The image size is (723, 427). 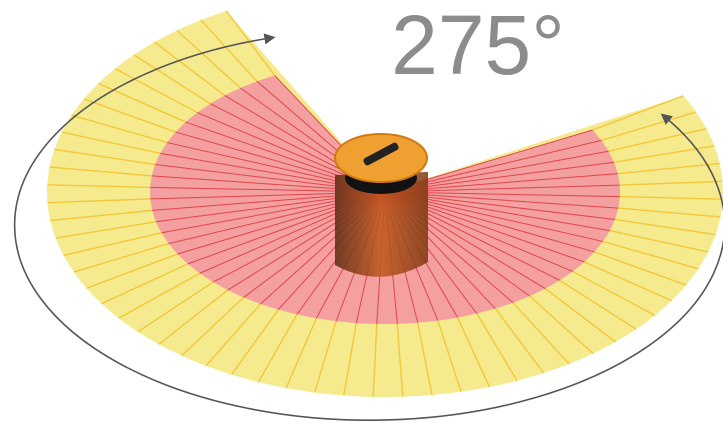 I want to click on angle-label: 275°, so click(x=478, y=46).